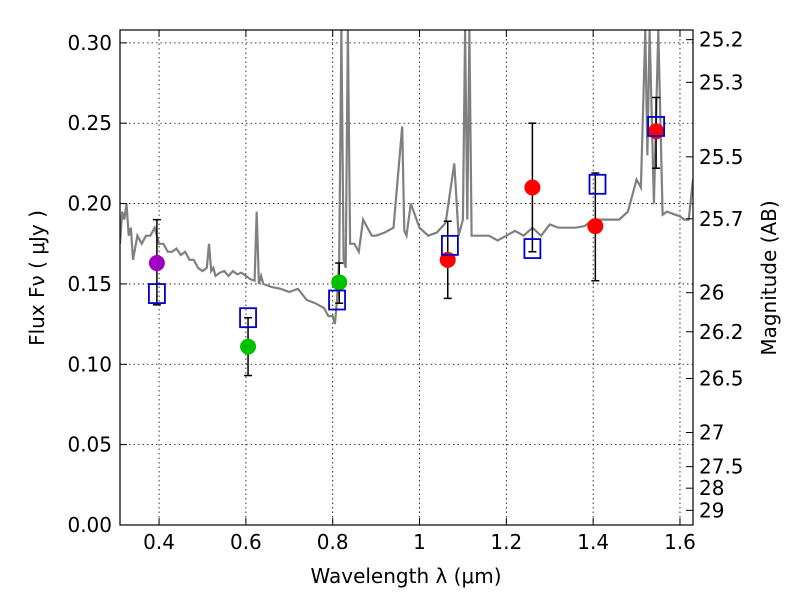  What do you see at coordinates (711, 510) in the screenshot?
I see `right-tick-label: 29` at bounding box center [711, 510].